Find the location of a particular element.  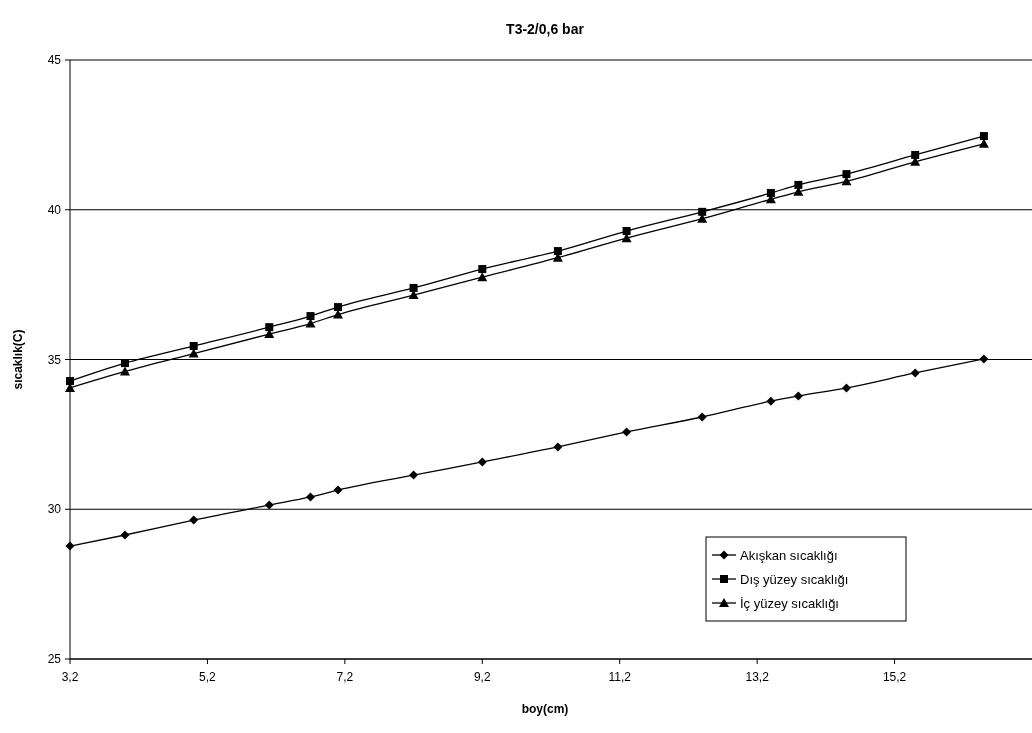

y-tick-label: 35 is located at coordinates (54, 359).